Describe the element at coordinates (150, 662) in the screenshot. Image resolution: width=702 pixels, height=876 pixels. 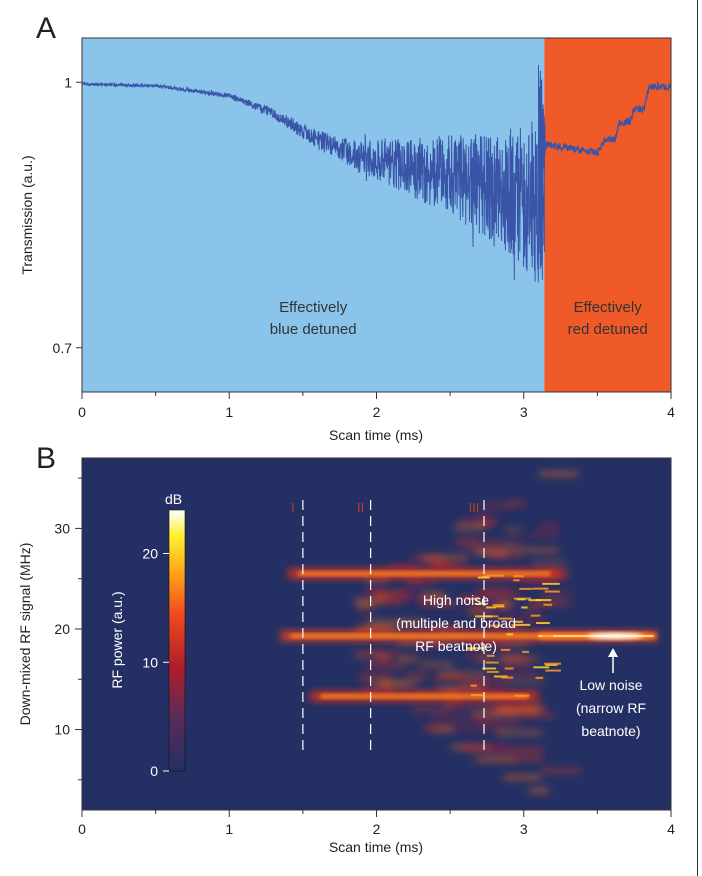
I see `colorbar-tick-label: 10` at that location.